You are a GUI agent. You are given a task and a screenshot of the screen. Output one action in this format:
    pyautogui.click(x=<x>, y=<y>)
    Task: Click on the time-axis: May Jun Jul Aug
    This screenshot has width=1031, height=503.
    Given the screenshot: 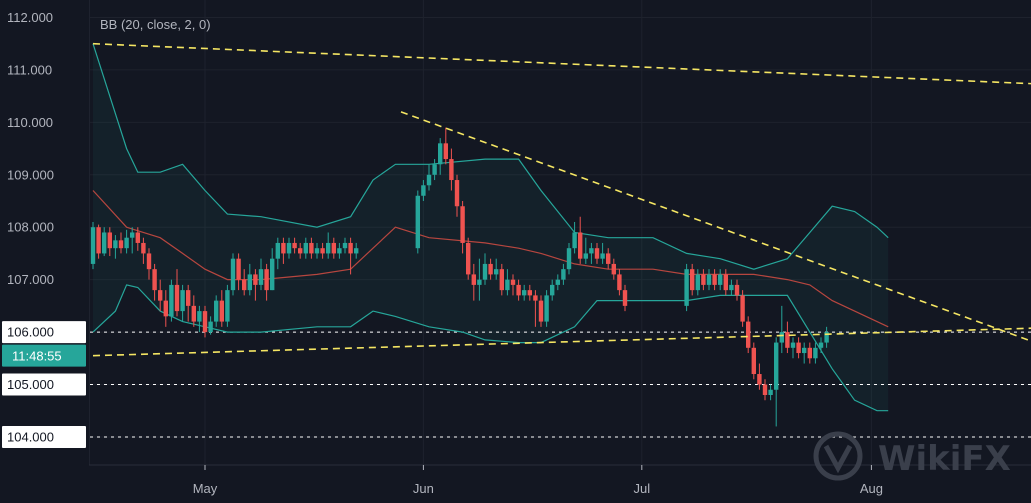 What is the action you would take?
    pyautogui.click(x=538, y=480)
    